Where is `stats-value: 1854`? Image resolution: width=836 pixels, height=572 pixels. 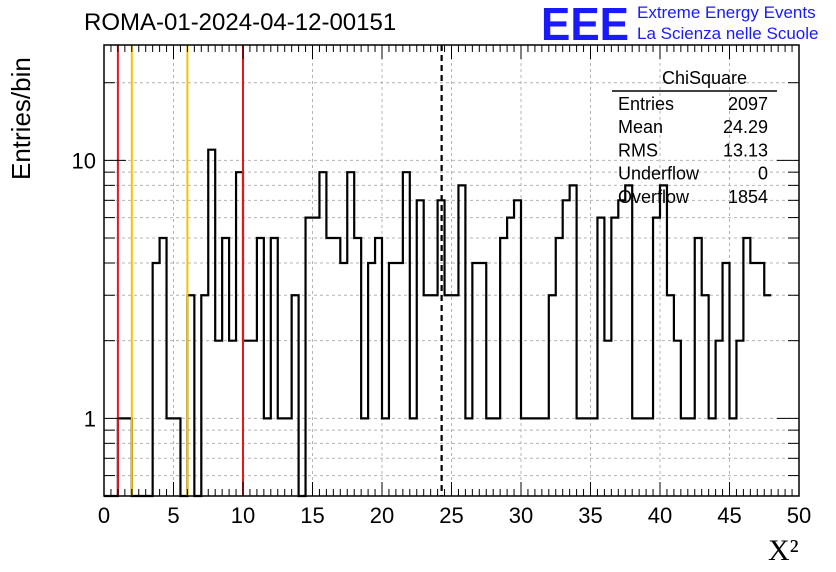 stats-value: 1854 is located at coordinates (748, 197).